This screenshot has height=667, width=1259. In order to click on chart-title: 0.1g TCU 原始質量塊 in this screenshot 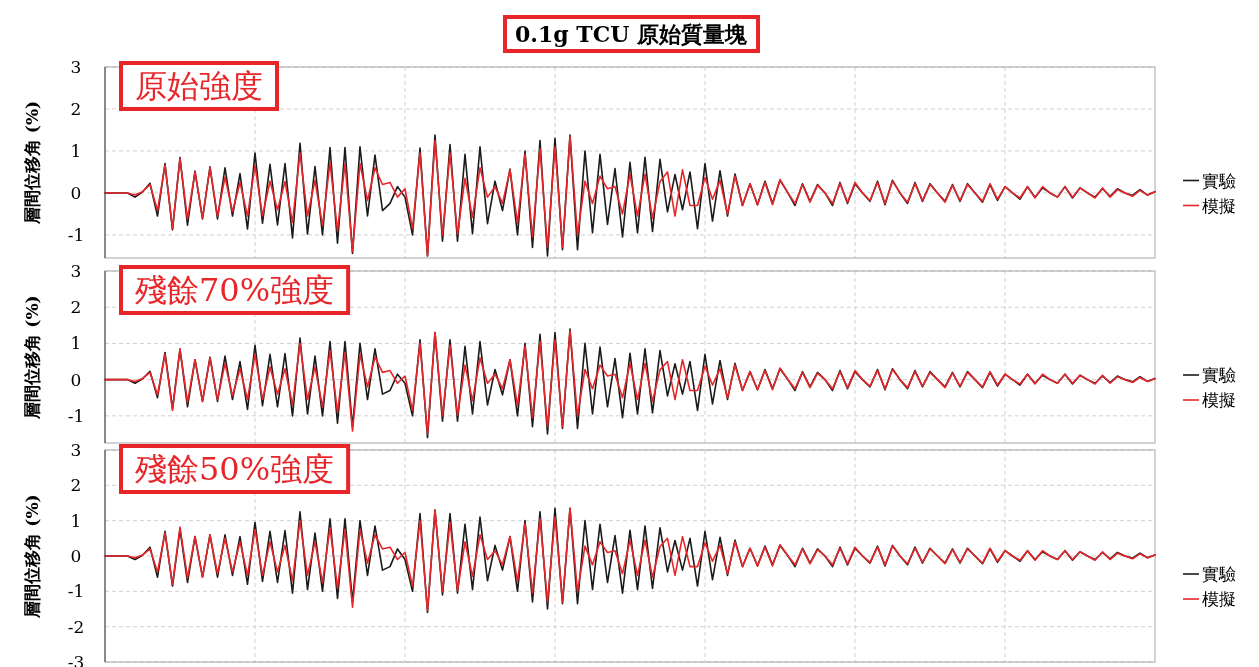, I will do `click(631, 34)`.